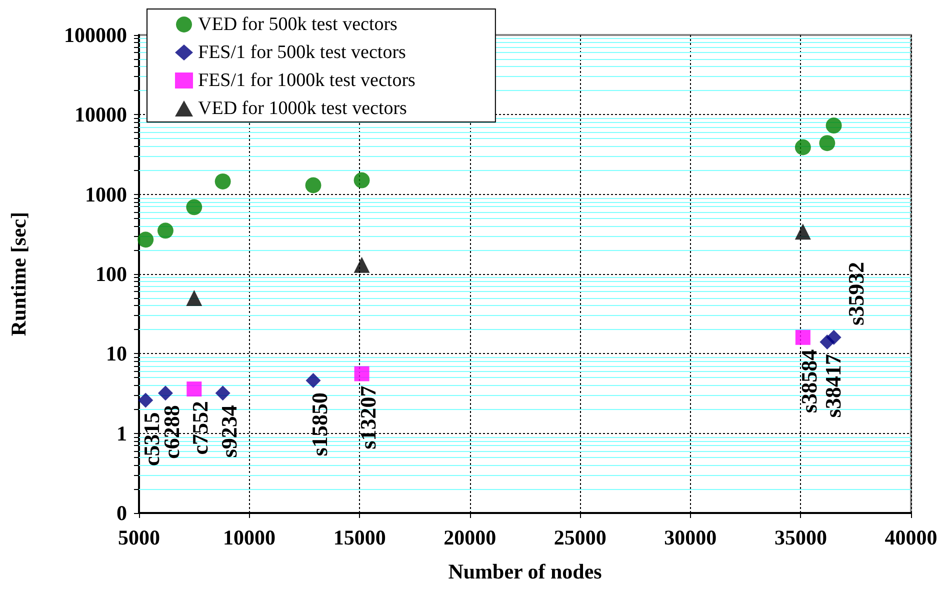 This screenshot has height=603, width=947. I want to click on x-tick-label: 10000, so click(249, 538).